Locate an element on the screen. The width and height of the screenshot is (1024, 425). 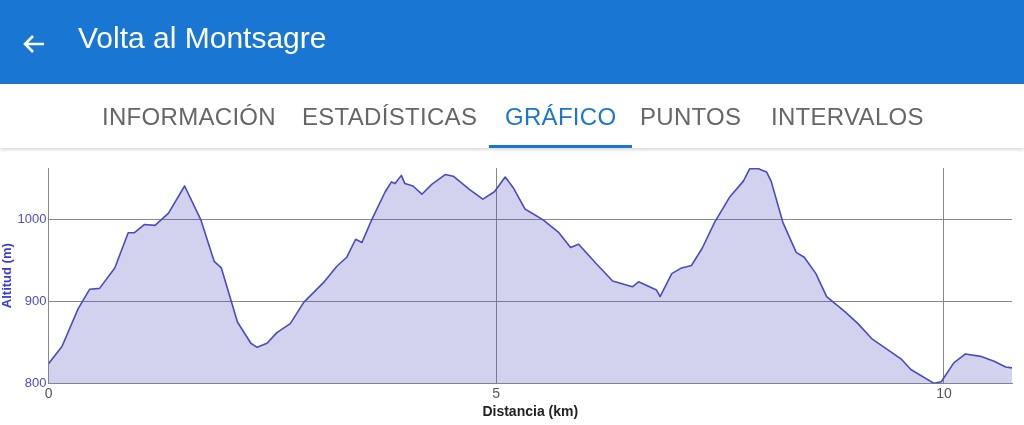
x-tick-label: 5 is located at coordinates (496, 392).